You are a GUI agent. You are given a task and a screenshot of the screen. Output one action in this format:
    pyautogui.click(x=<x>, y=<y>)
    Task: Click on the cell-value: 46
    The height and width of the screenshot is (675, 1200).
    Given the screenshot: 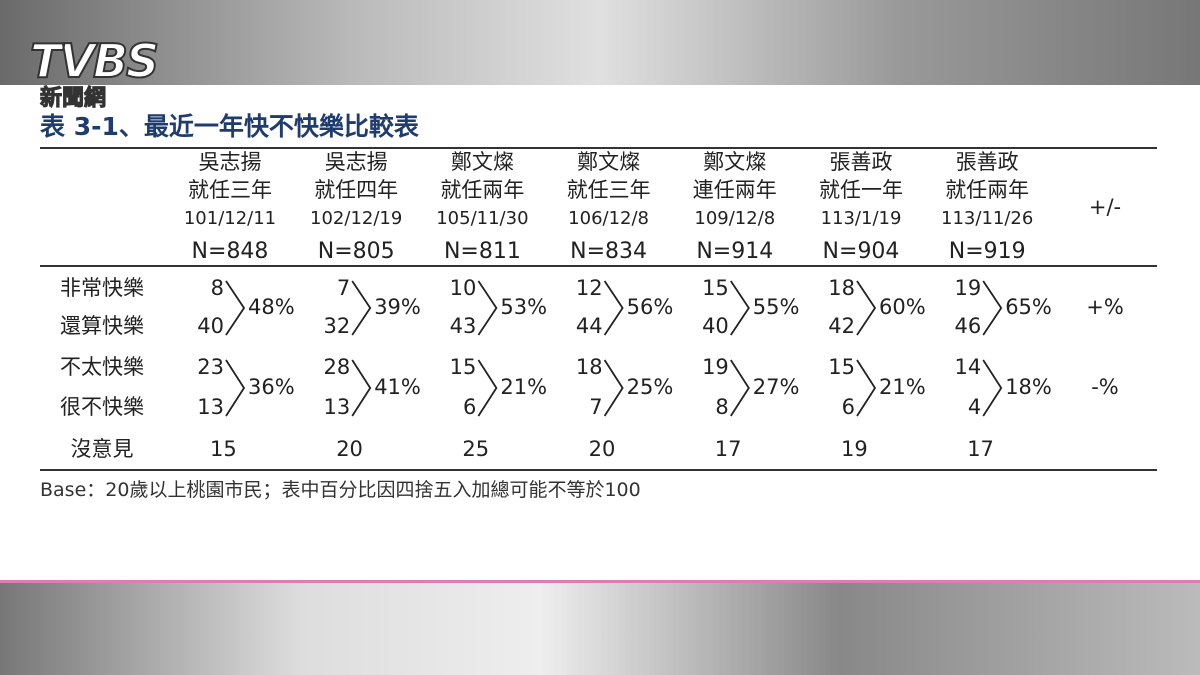 What is the action you would take?
    pyautogui.click(x=968, y=326)
    